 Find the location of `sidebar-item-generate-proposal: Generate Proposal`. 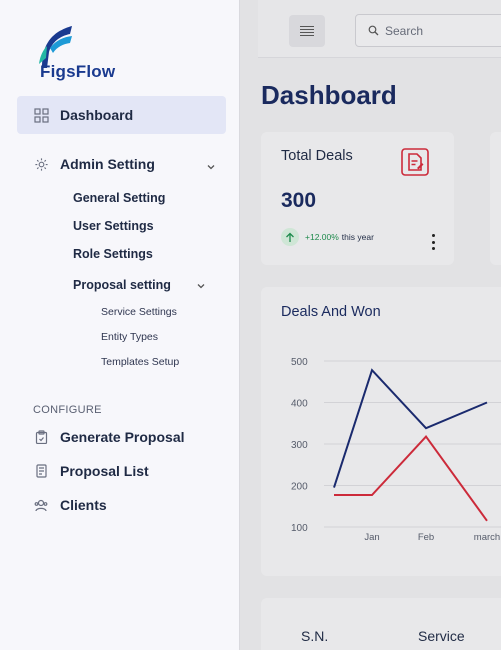

sidebar-item-generate-proposal: Generate Proposal is located at coordinates (109, 437).